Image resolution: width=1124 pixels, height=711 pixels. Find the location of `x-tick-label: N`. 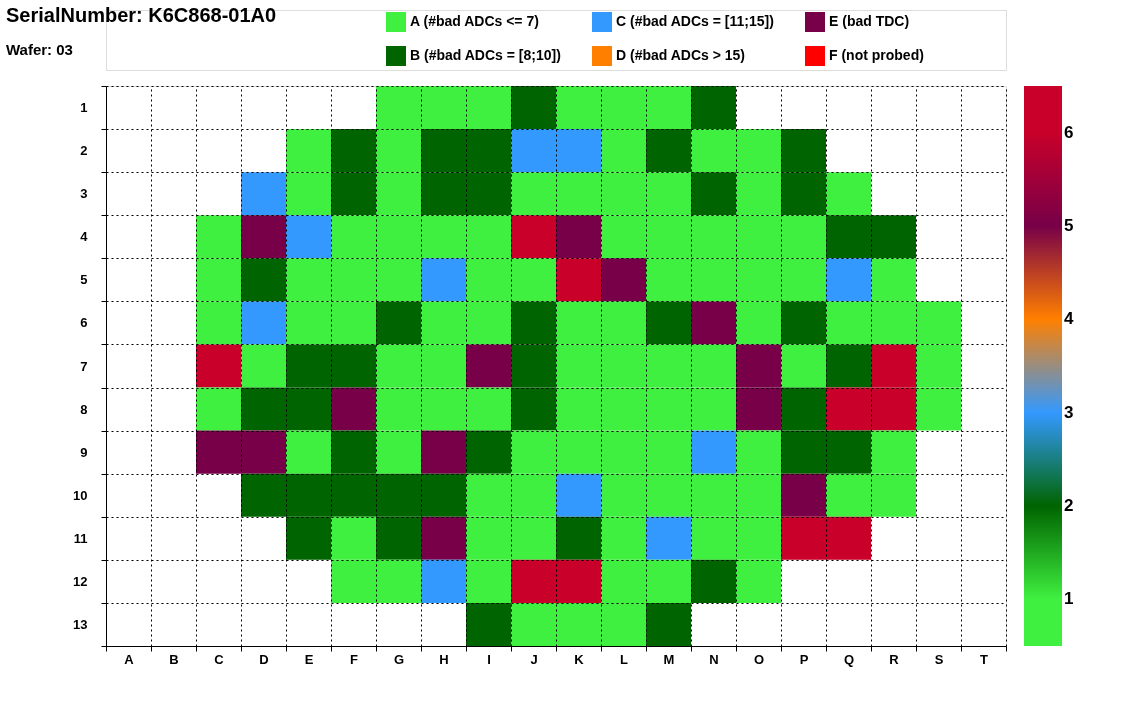

x-tick-label: N is located at coordinates (714, 659).